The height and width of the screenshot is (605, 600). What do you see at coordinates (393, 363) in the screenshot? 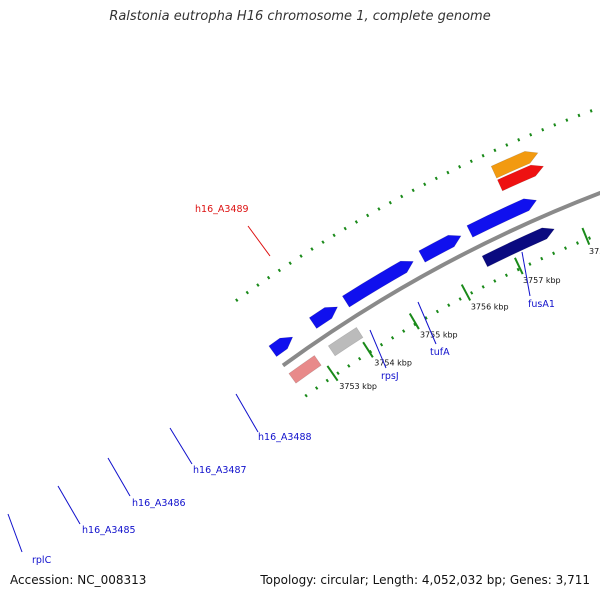
I see `scale-tick-label: 3754 kbp` at bounding box center [393, 363].